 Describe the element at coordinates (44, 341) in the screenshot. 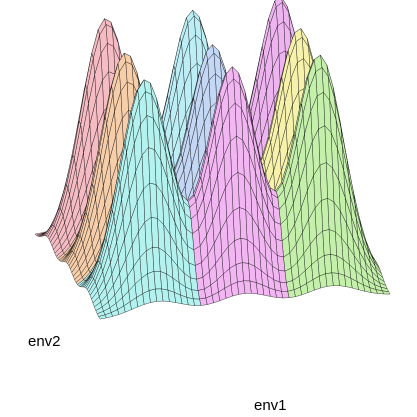

I see `y-axis-label: env2` at that location.